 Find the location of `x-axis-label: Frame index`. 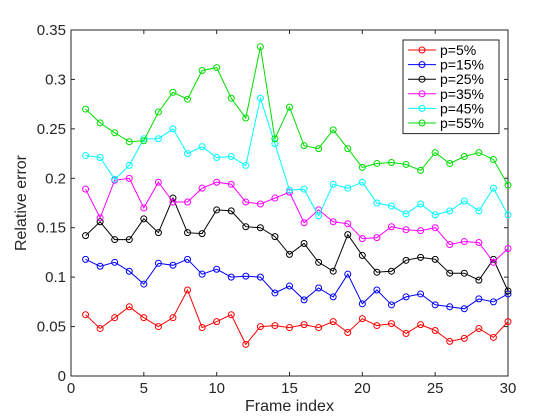

x-axis-label: Frame index is located at coordinates (289, 406).